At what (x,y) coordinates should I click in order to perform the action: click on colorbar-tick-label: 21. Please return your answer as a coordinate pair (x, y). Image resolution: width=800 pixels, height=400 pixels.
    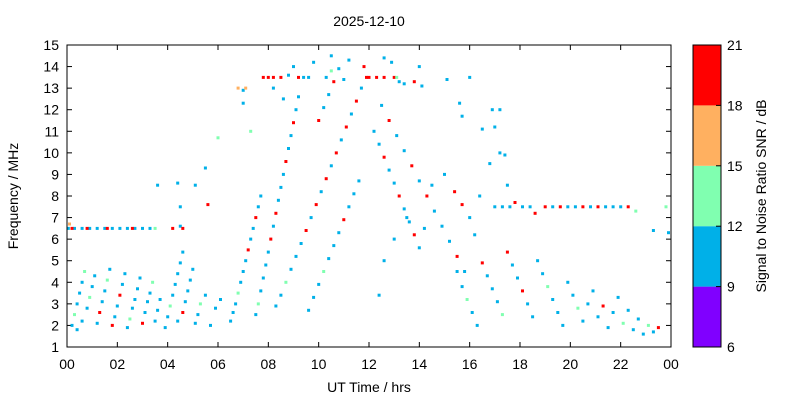
    Looking at the image, I should click on (735, 45).